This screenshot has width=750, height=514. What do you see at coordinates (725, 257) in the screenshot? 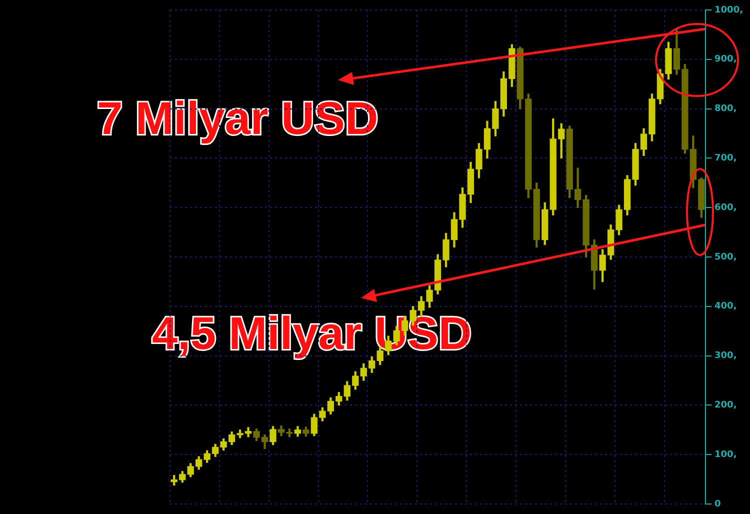
I see `y-tick-label: 500,` at bounding box center [725, 257].